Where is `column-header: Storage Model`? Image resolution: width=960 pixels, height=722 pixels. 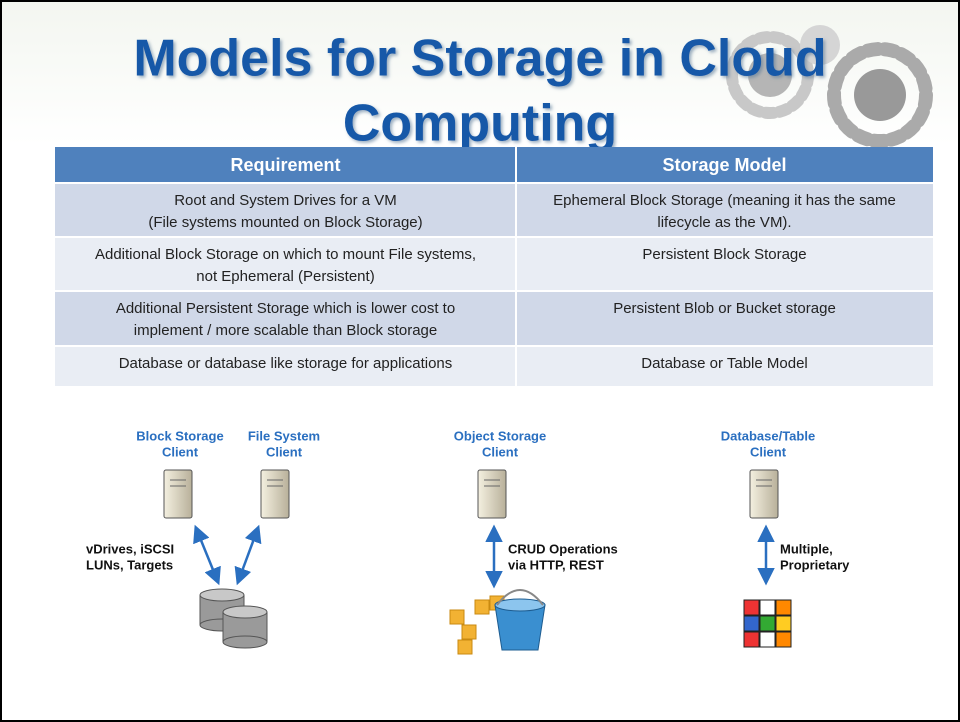 column-header: Storage Model is located at coordinates (724, 165).